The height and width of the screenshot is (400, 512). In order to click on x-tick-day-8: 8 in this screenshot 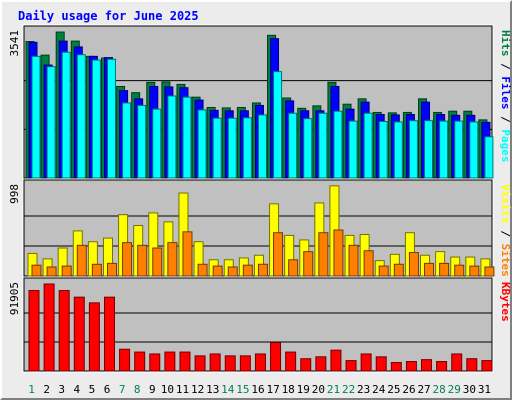, I will do `click(137, 389)`.